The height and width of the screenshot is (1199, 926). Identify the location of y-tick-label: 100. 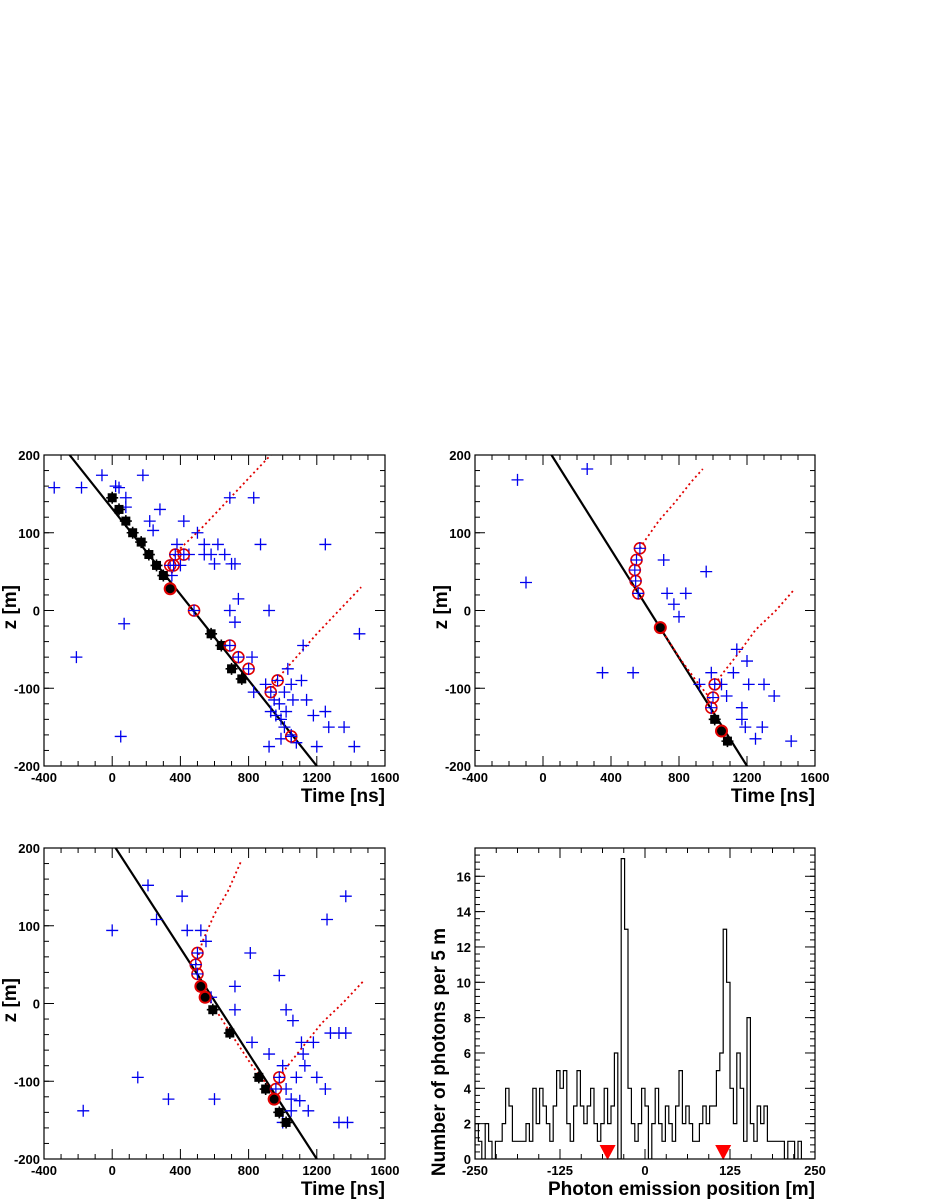
(29, 926).